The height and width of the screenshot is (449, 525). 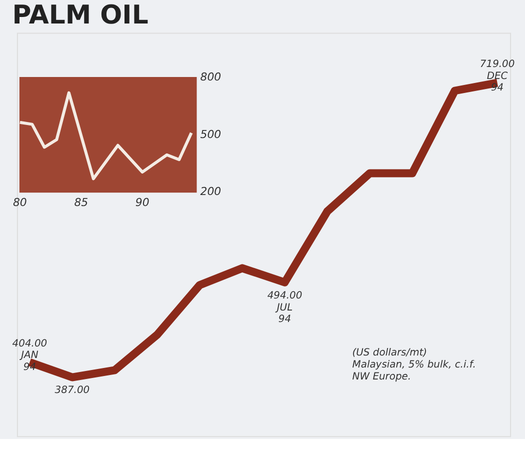 I want to click on chart-title: PALM OIL, so click(x=80, y=15).